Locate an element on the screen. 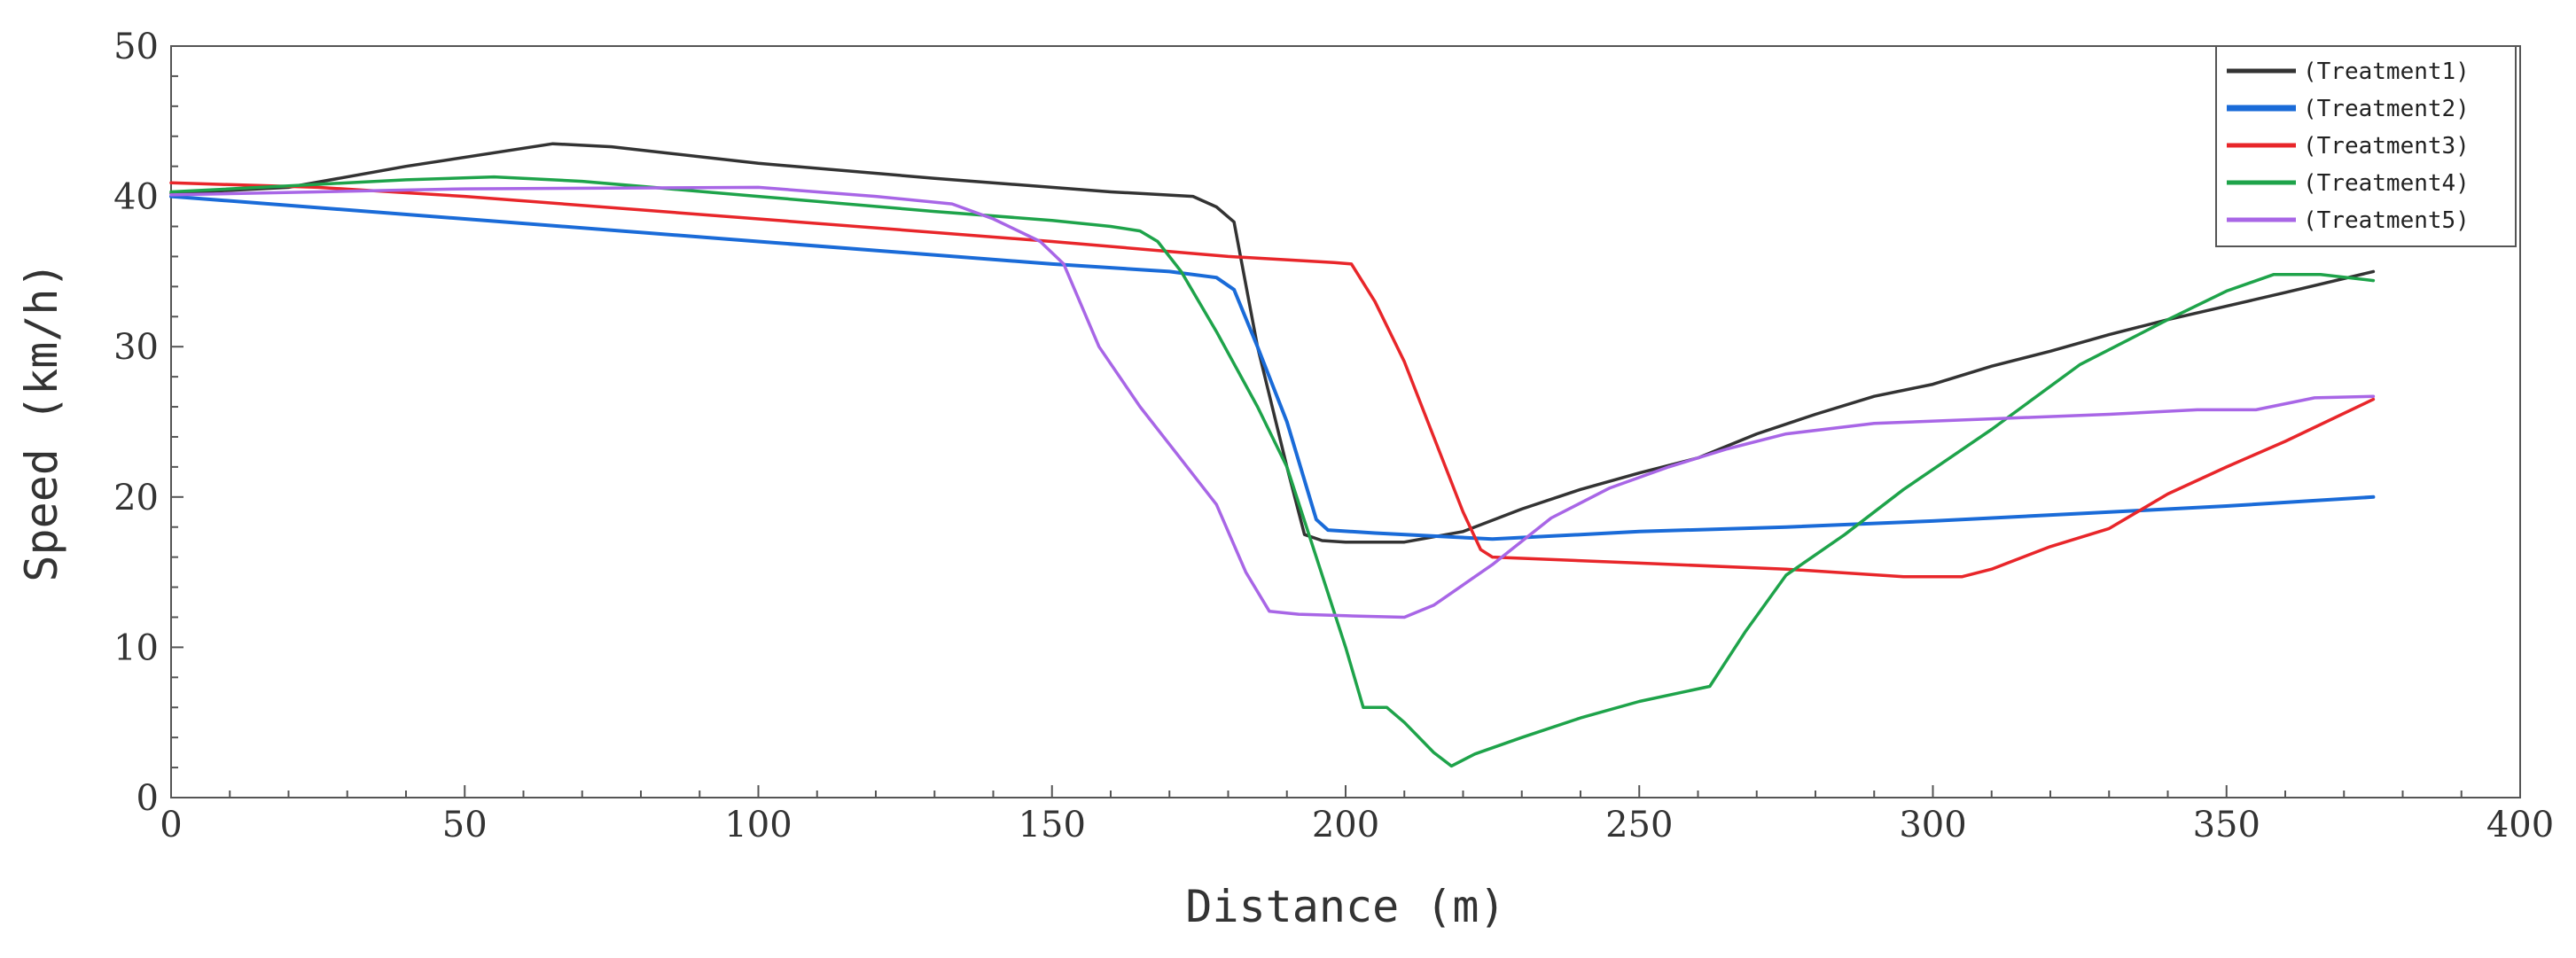 This screenshot has width=2576, height=958. legend-label: (Treatment1) is located at coordinates (2386, 72).